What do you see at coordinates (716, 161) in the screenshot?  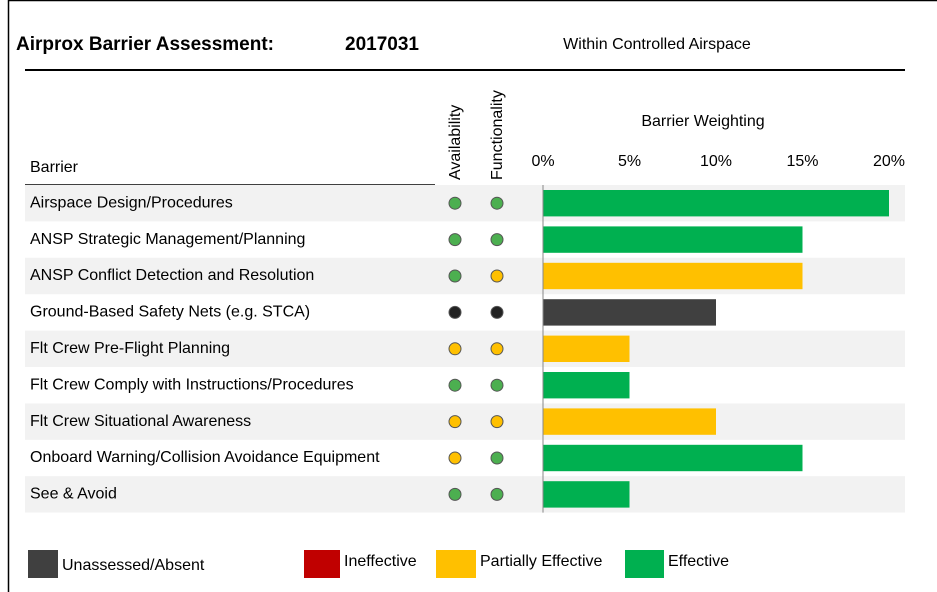 I see `x-tick-label: 10%` at bounding box center [716, 161].